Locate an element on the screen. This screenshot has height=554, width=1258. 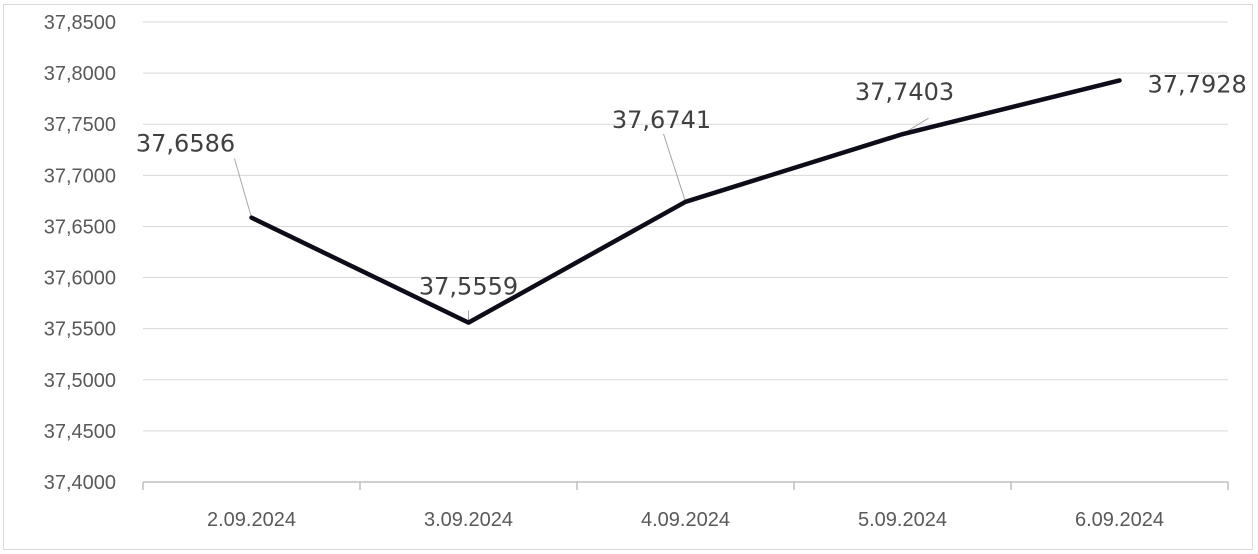
y-tick-label: 37,6000 is located at coordinates (80, 279).